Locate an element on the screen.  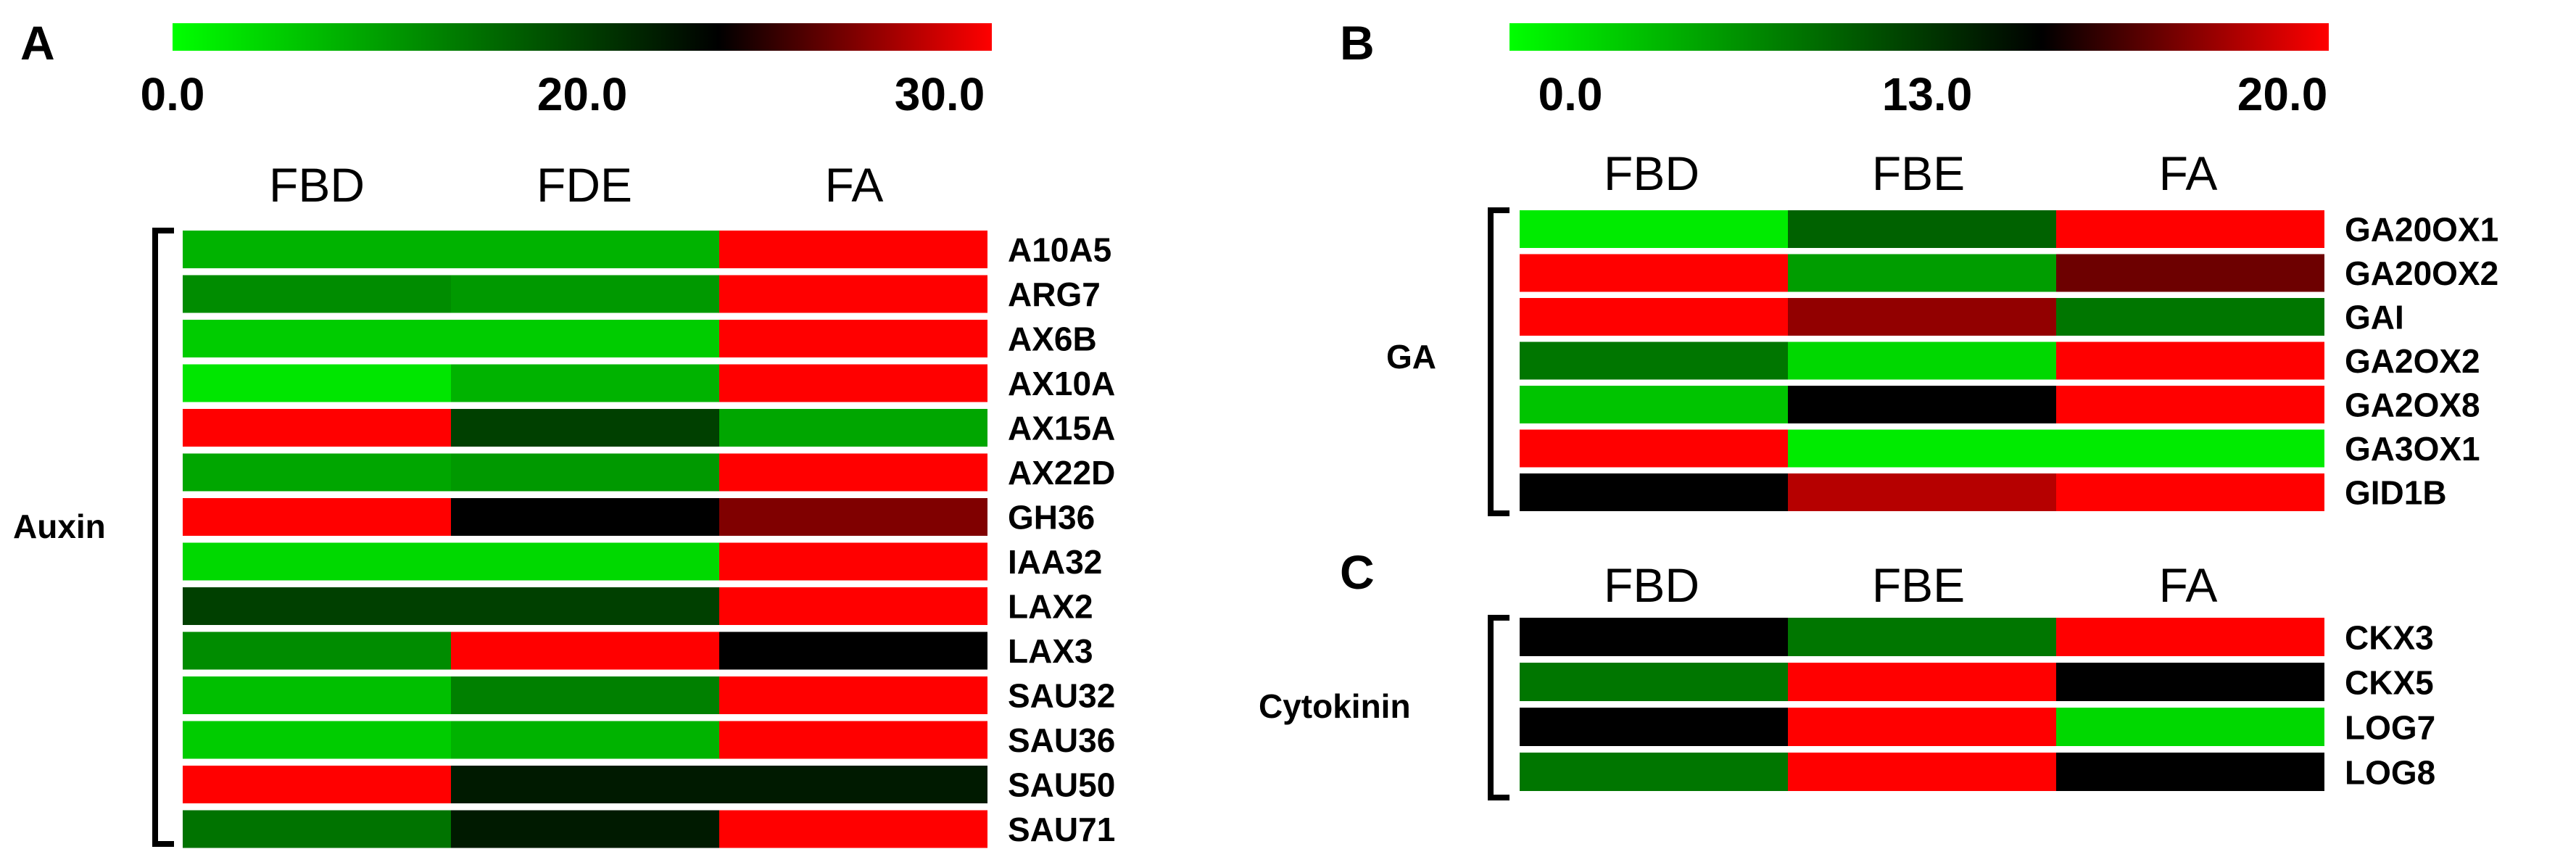
gene-label: LAX3 is located at coordinates (1050, 651).